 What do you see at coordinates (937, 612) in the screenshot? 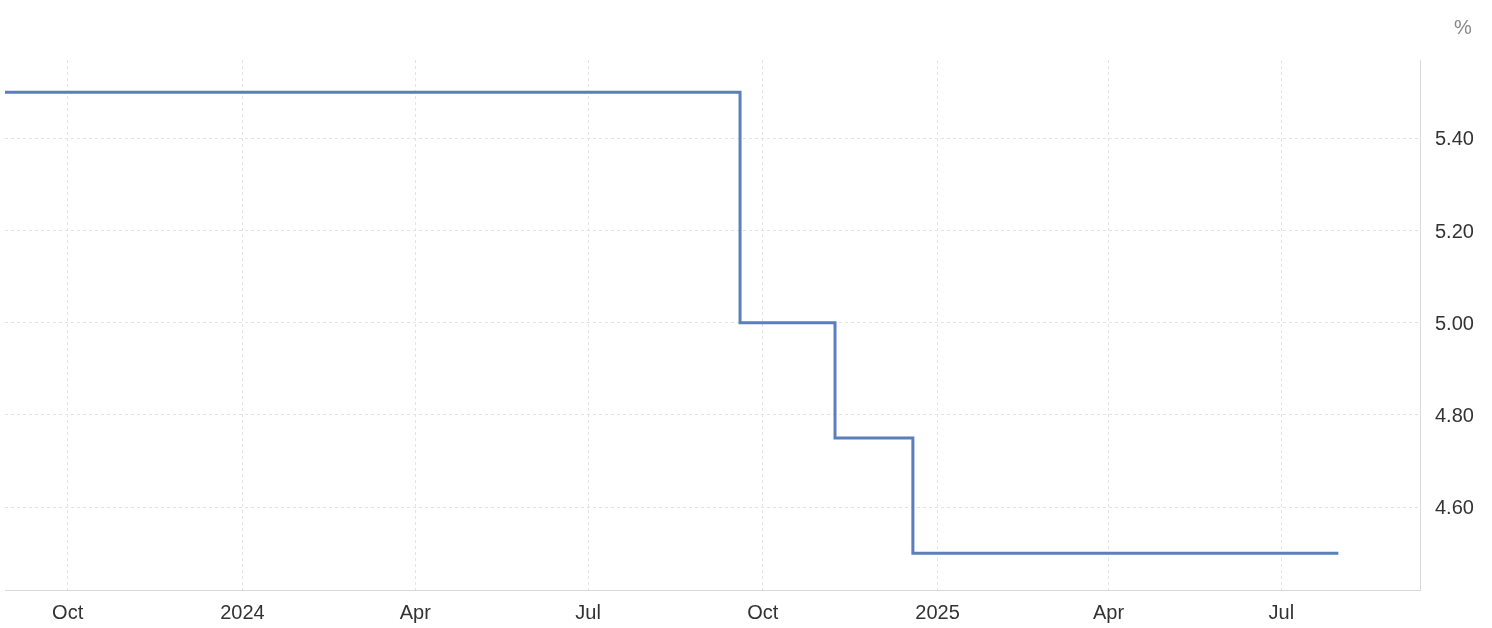
I see `x-tick-label: 2025` at bounding box center [937, 612].